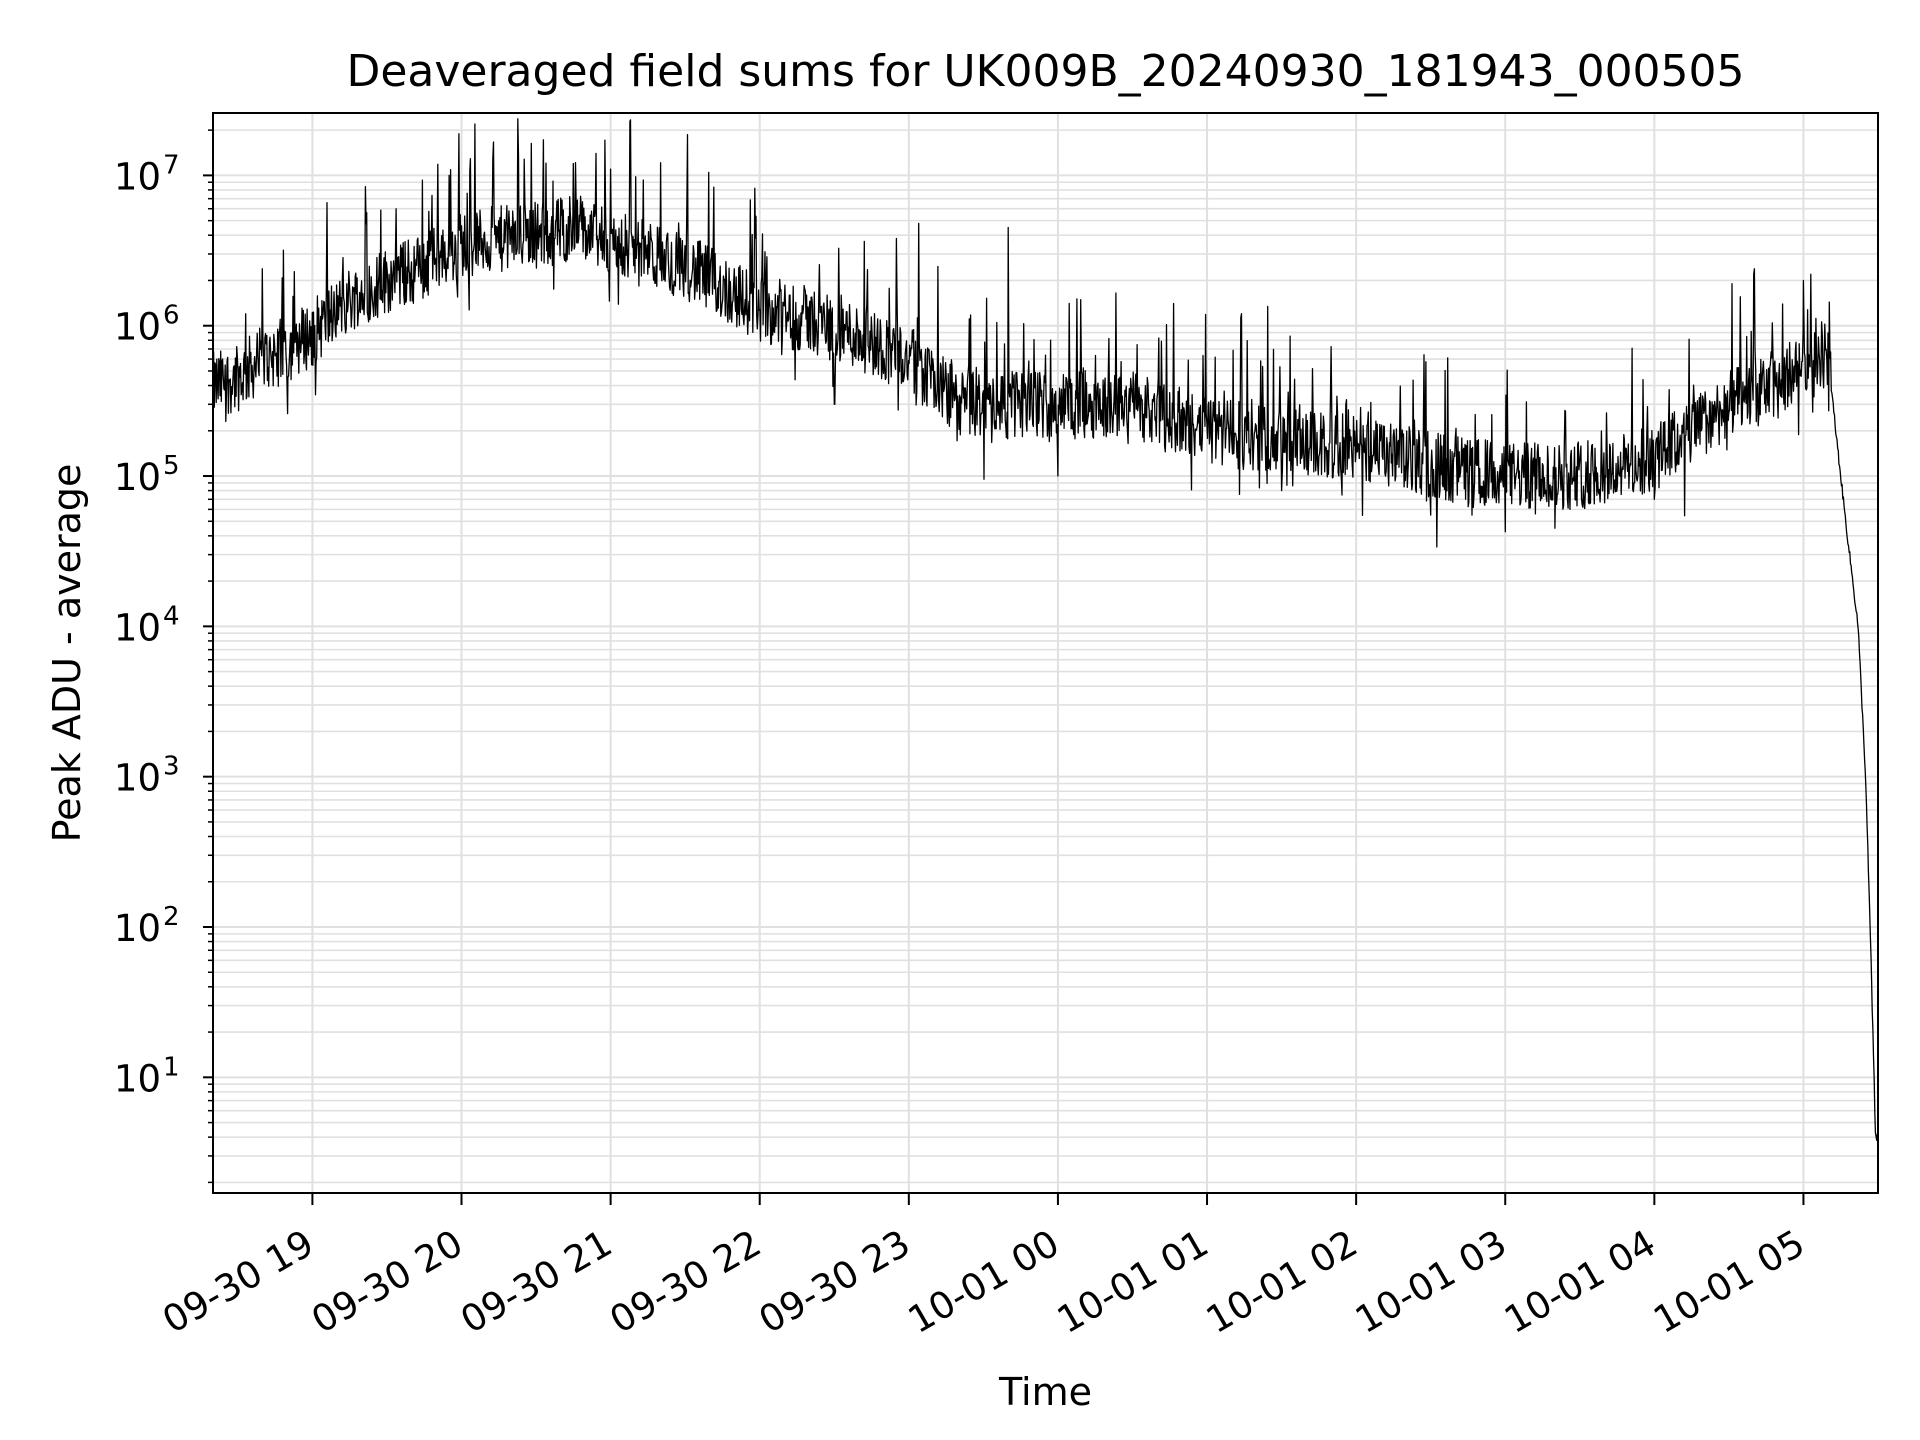  Describe the element at coordinates (1282, 1282) in the screenshot. I see `x-tick-label: 10-01 02` at that location.